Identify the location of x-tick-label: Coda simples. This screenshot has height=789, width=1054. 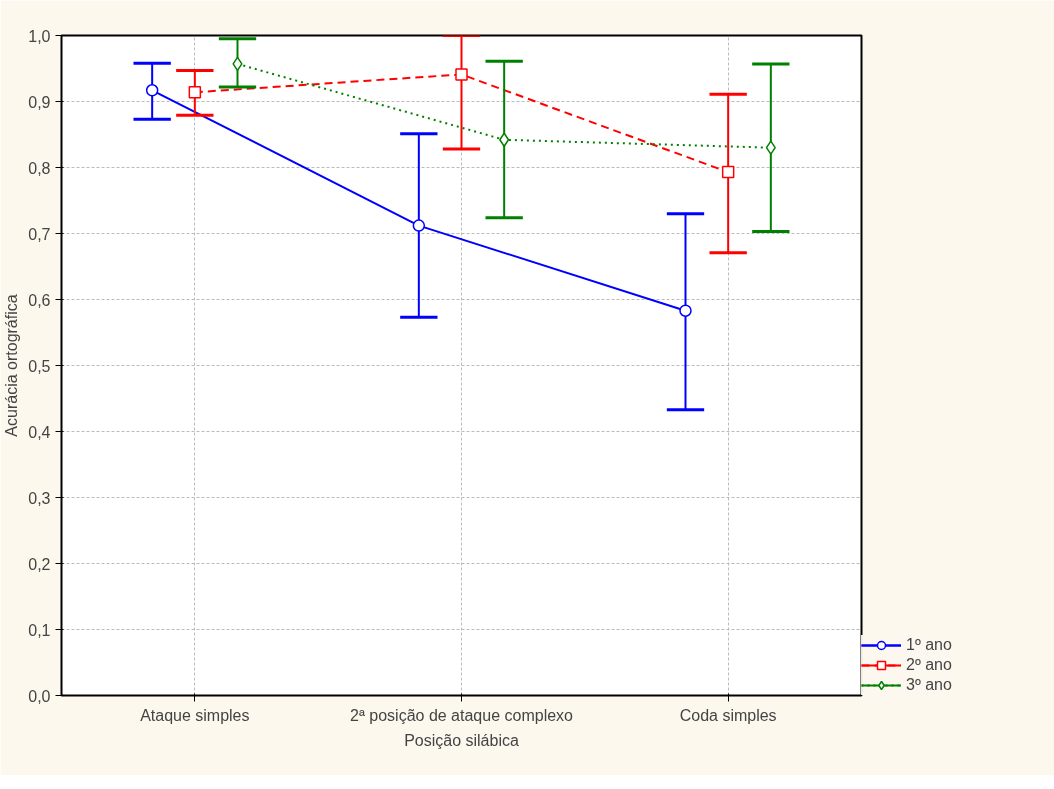
(728, 715).